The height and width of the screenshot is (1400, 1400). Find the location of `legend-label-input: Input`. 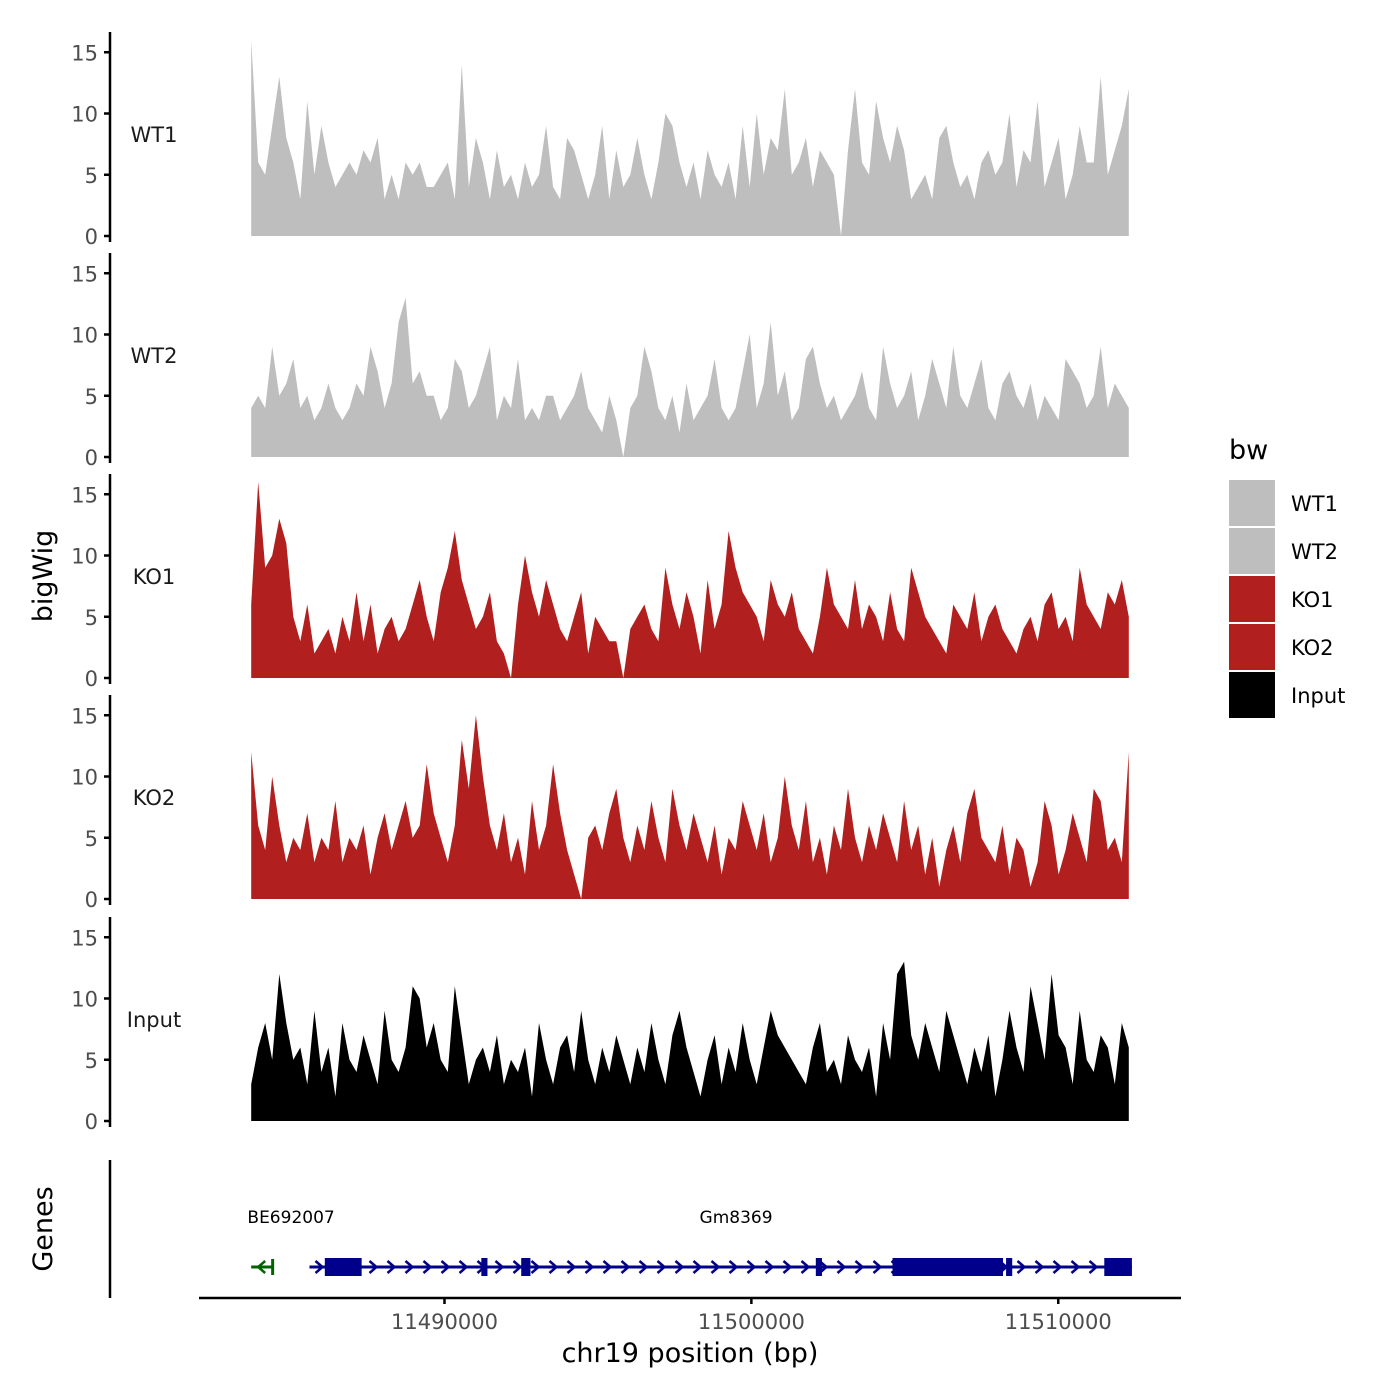

legend-label-input: Input is located at coordinates (1318, 696).